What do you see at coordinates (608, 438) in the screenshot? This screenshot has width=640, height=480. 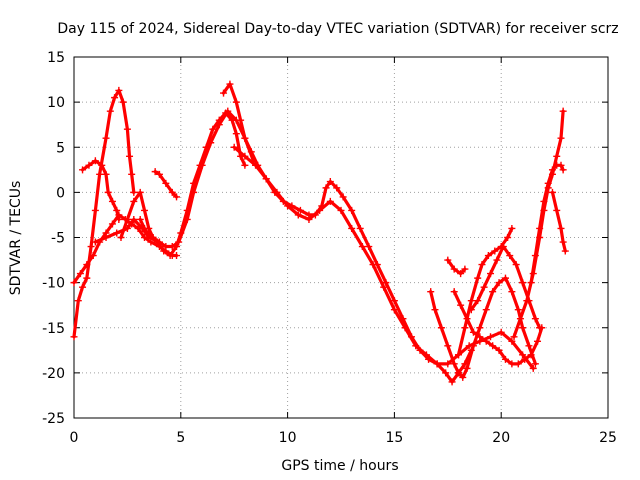 I see `x-tick-label: 25` at bounding box center [608, 438].